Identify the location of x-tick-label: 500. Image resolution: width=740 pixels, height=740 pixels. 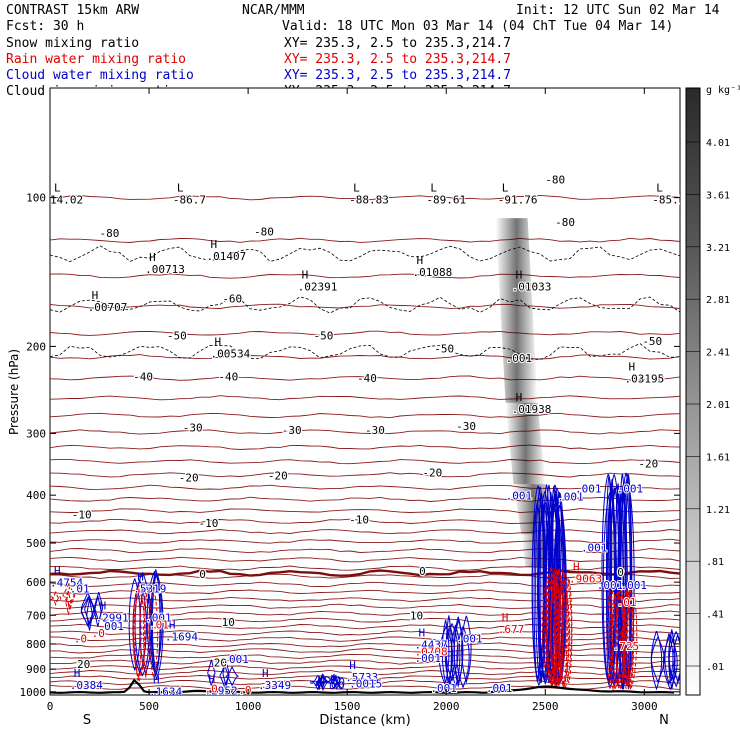
(149, 706).